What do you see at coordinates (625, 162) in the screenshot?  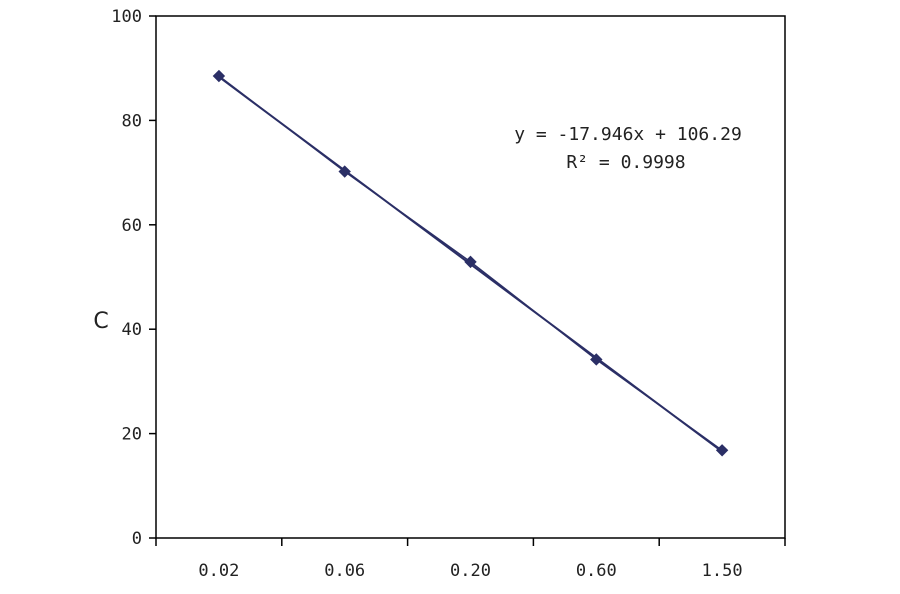 I see `trendline-r-squared: R² = 0.9998` at bounding box center [625, 162].